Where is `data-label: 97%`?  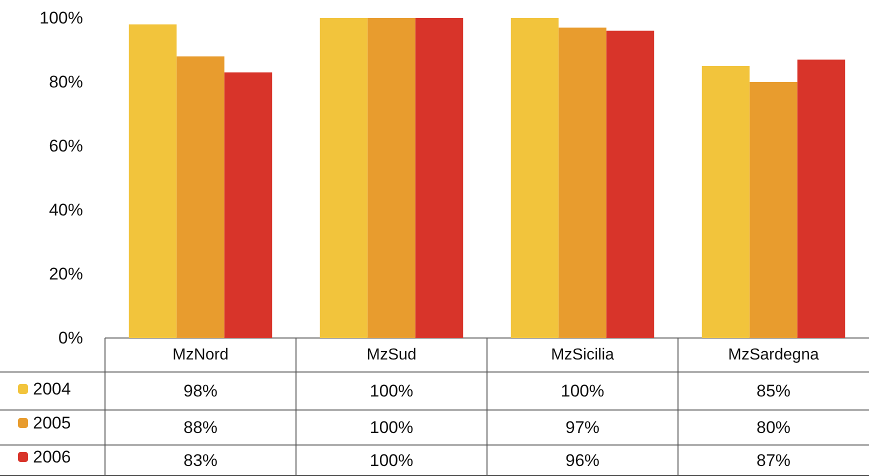 data-label: 97% is located at coordinates (582, 427).